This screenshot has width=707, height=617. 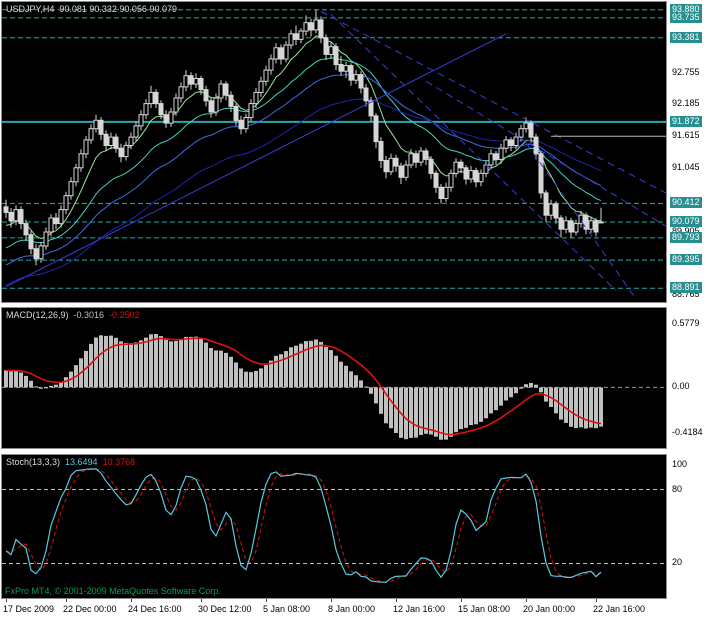 I want to click on time-axis-label: 8 Jan 00:00, so click(x=352, y=609).